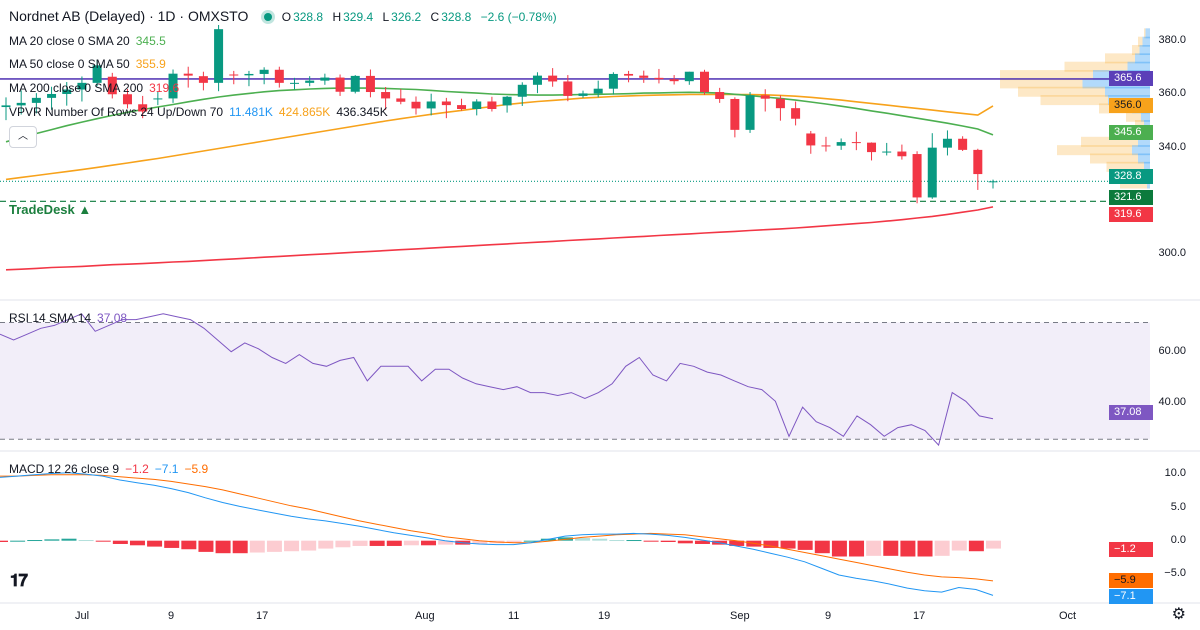 This screenshot has height=630, width=1200. I want to click on price-tick: 380.0, so click(1172, 40).